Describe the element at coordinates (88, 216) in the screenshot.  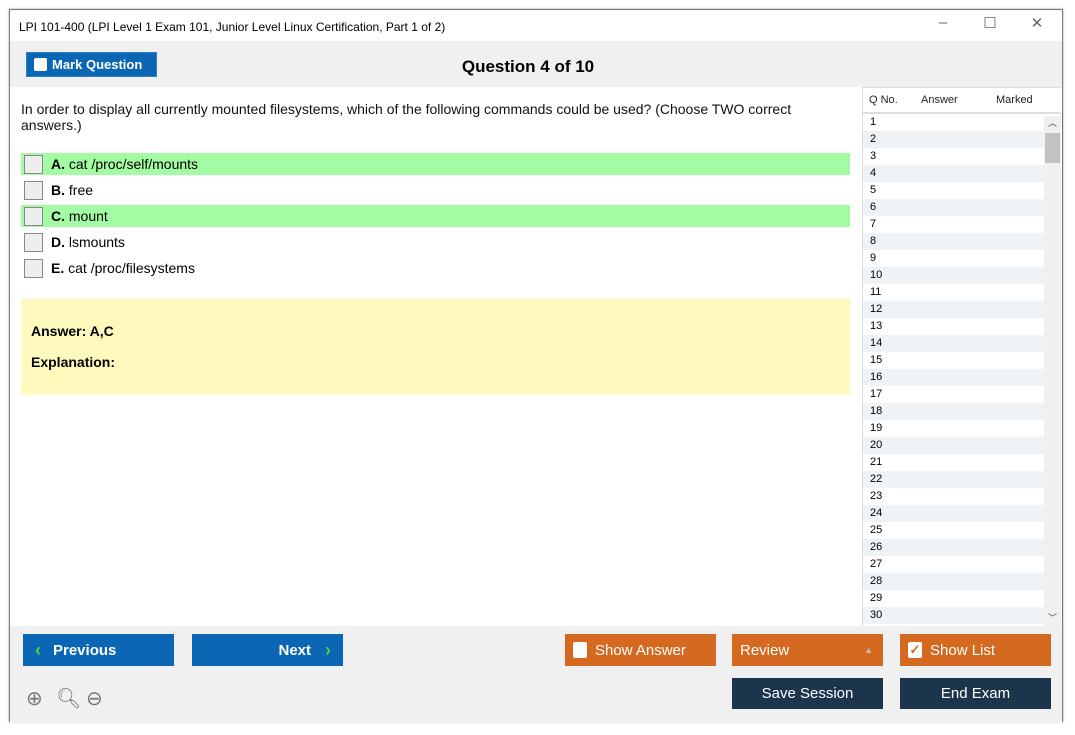
I see `option-text: mount` at that location.